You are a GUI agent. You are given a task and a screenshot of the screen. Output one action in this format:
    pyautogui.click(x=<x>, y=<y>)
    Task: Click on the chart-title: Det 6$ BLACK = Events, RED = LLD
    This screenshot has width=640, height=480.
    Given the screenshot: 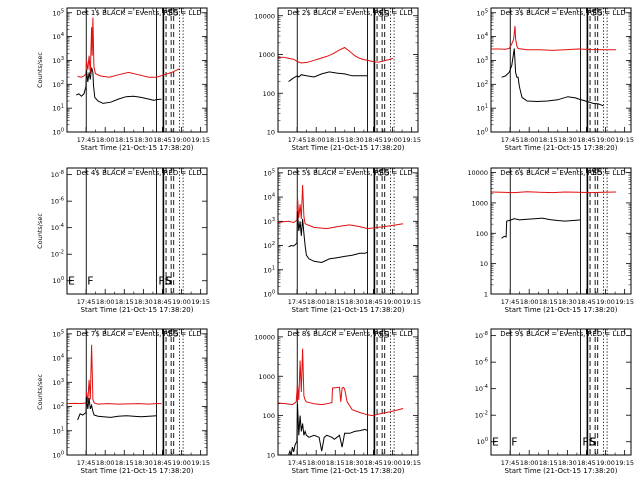 What is the action you would take?
    pyautogui.click(x=562, y=173)
    